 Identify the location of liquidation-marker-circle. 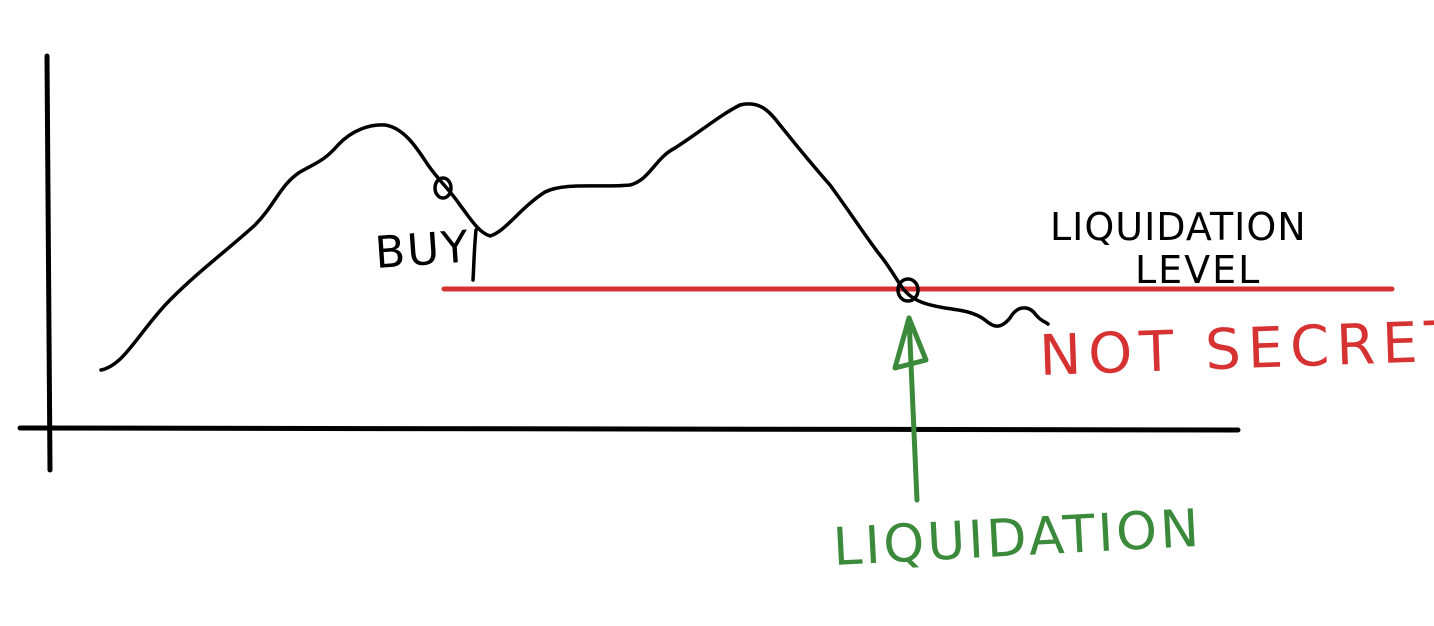
(908, 290).